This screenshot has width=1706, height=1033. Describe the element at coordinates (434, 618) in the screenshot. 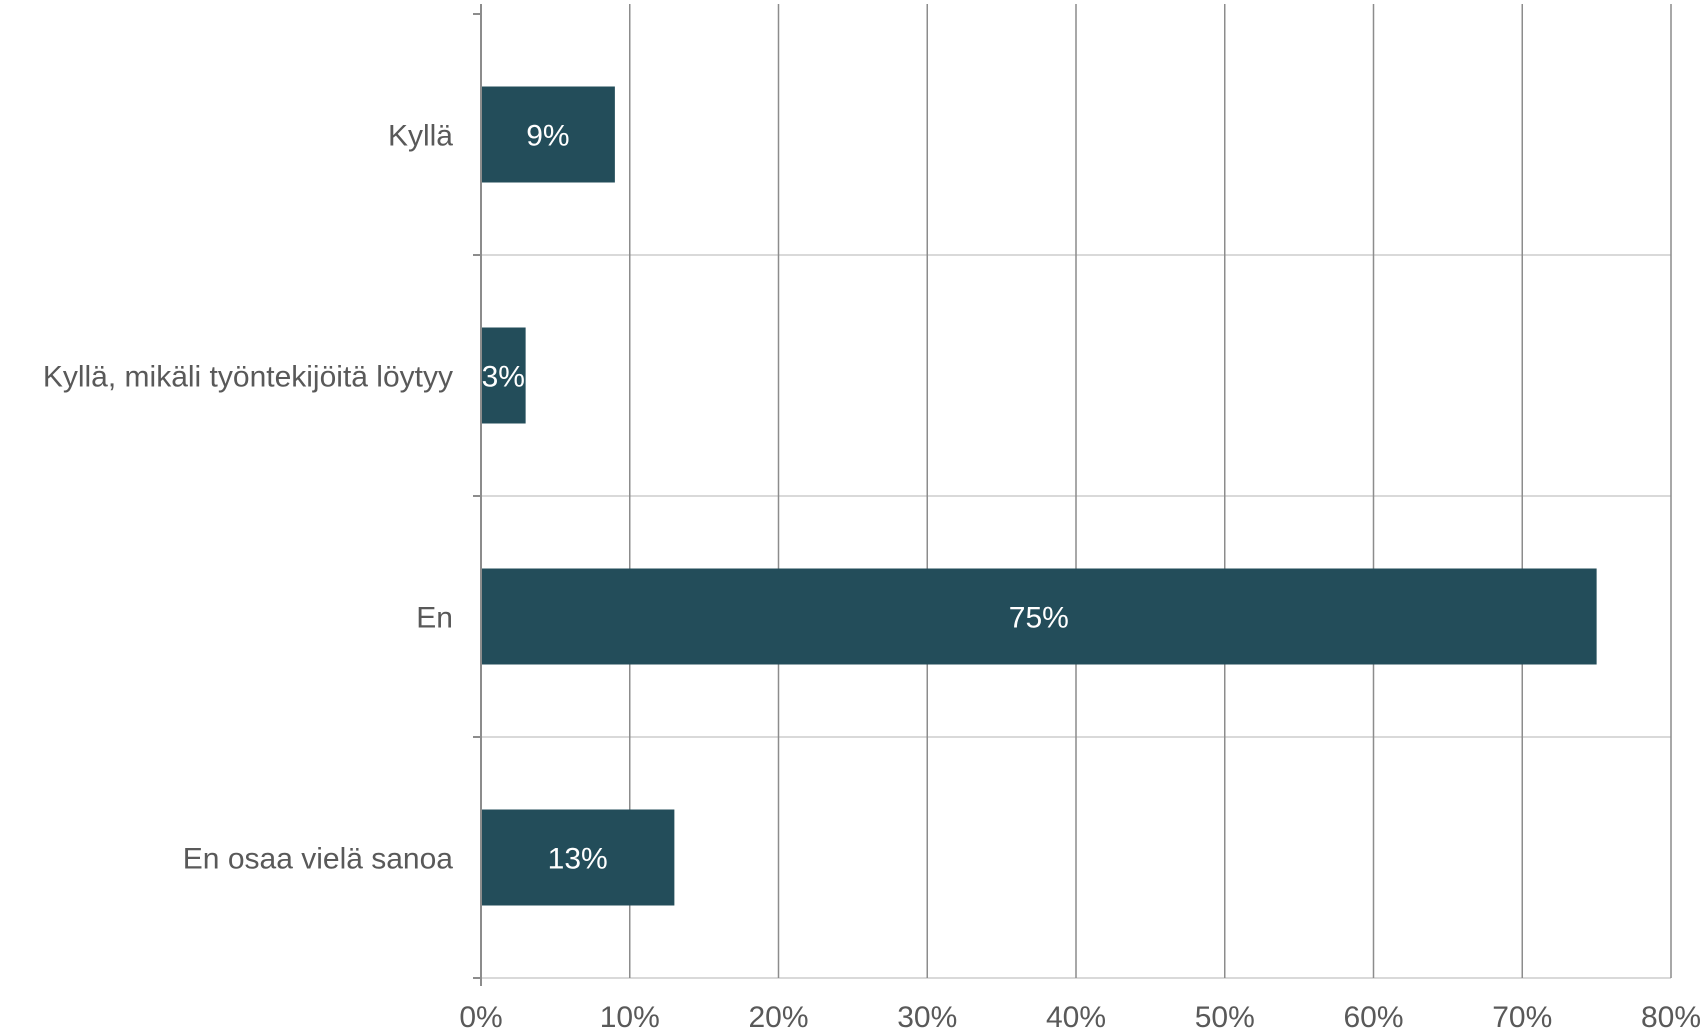

I see `category-label: En` at that location.